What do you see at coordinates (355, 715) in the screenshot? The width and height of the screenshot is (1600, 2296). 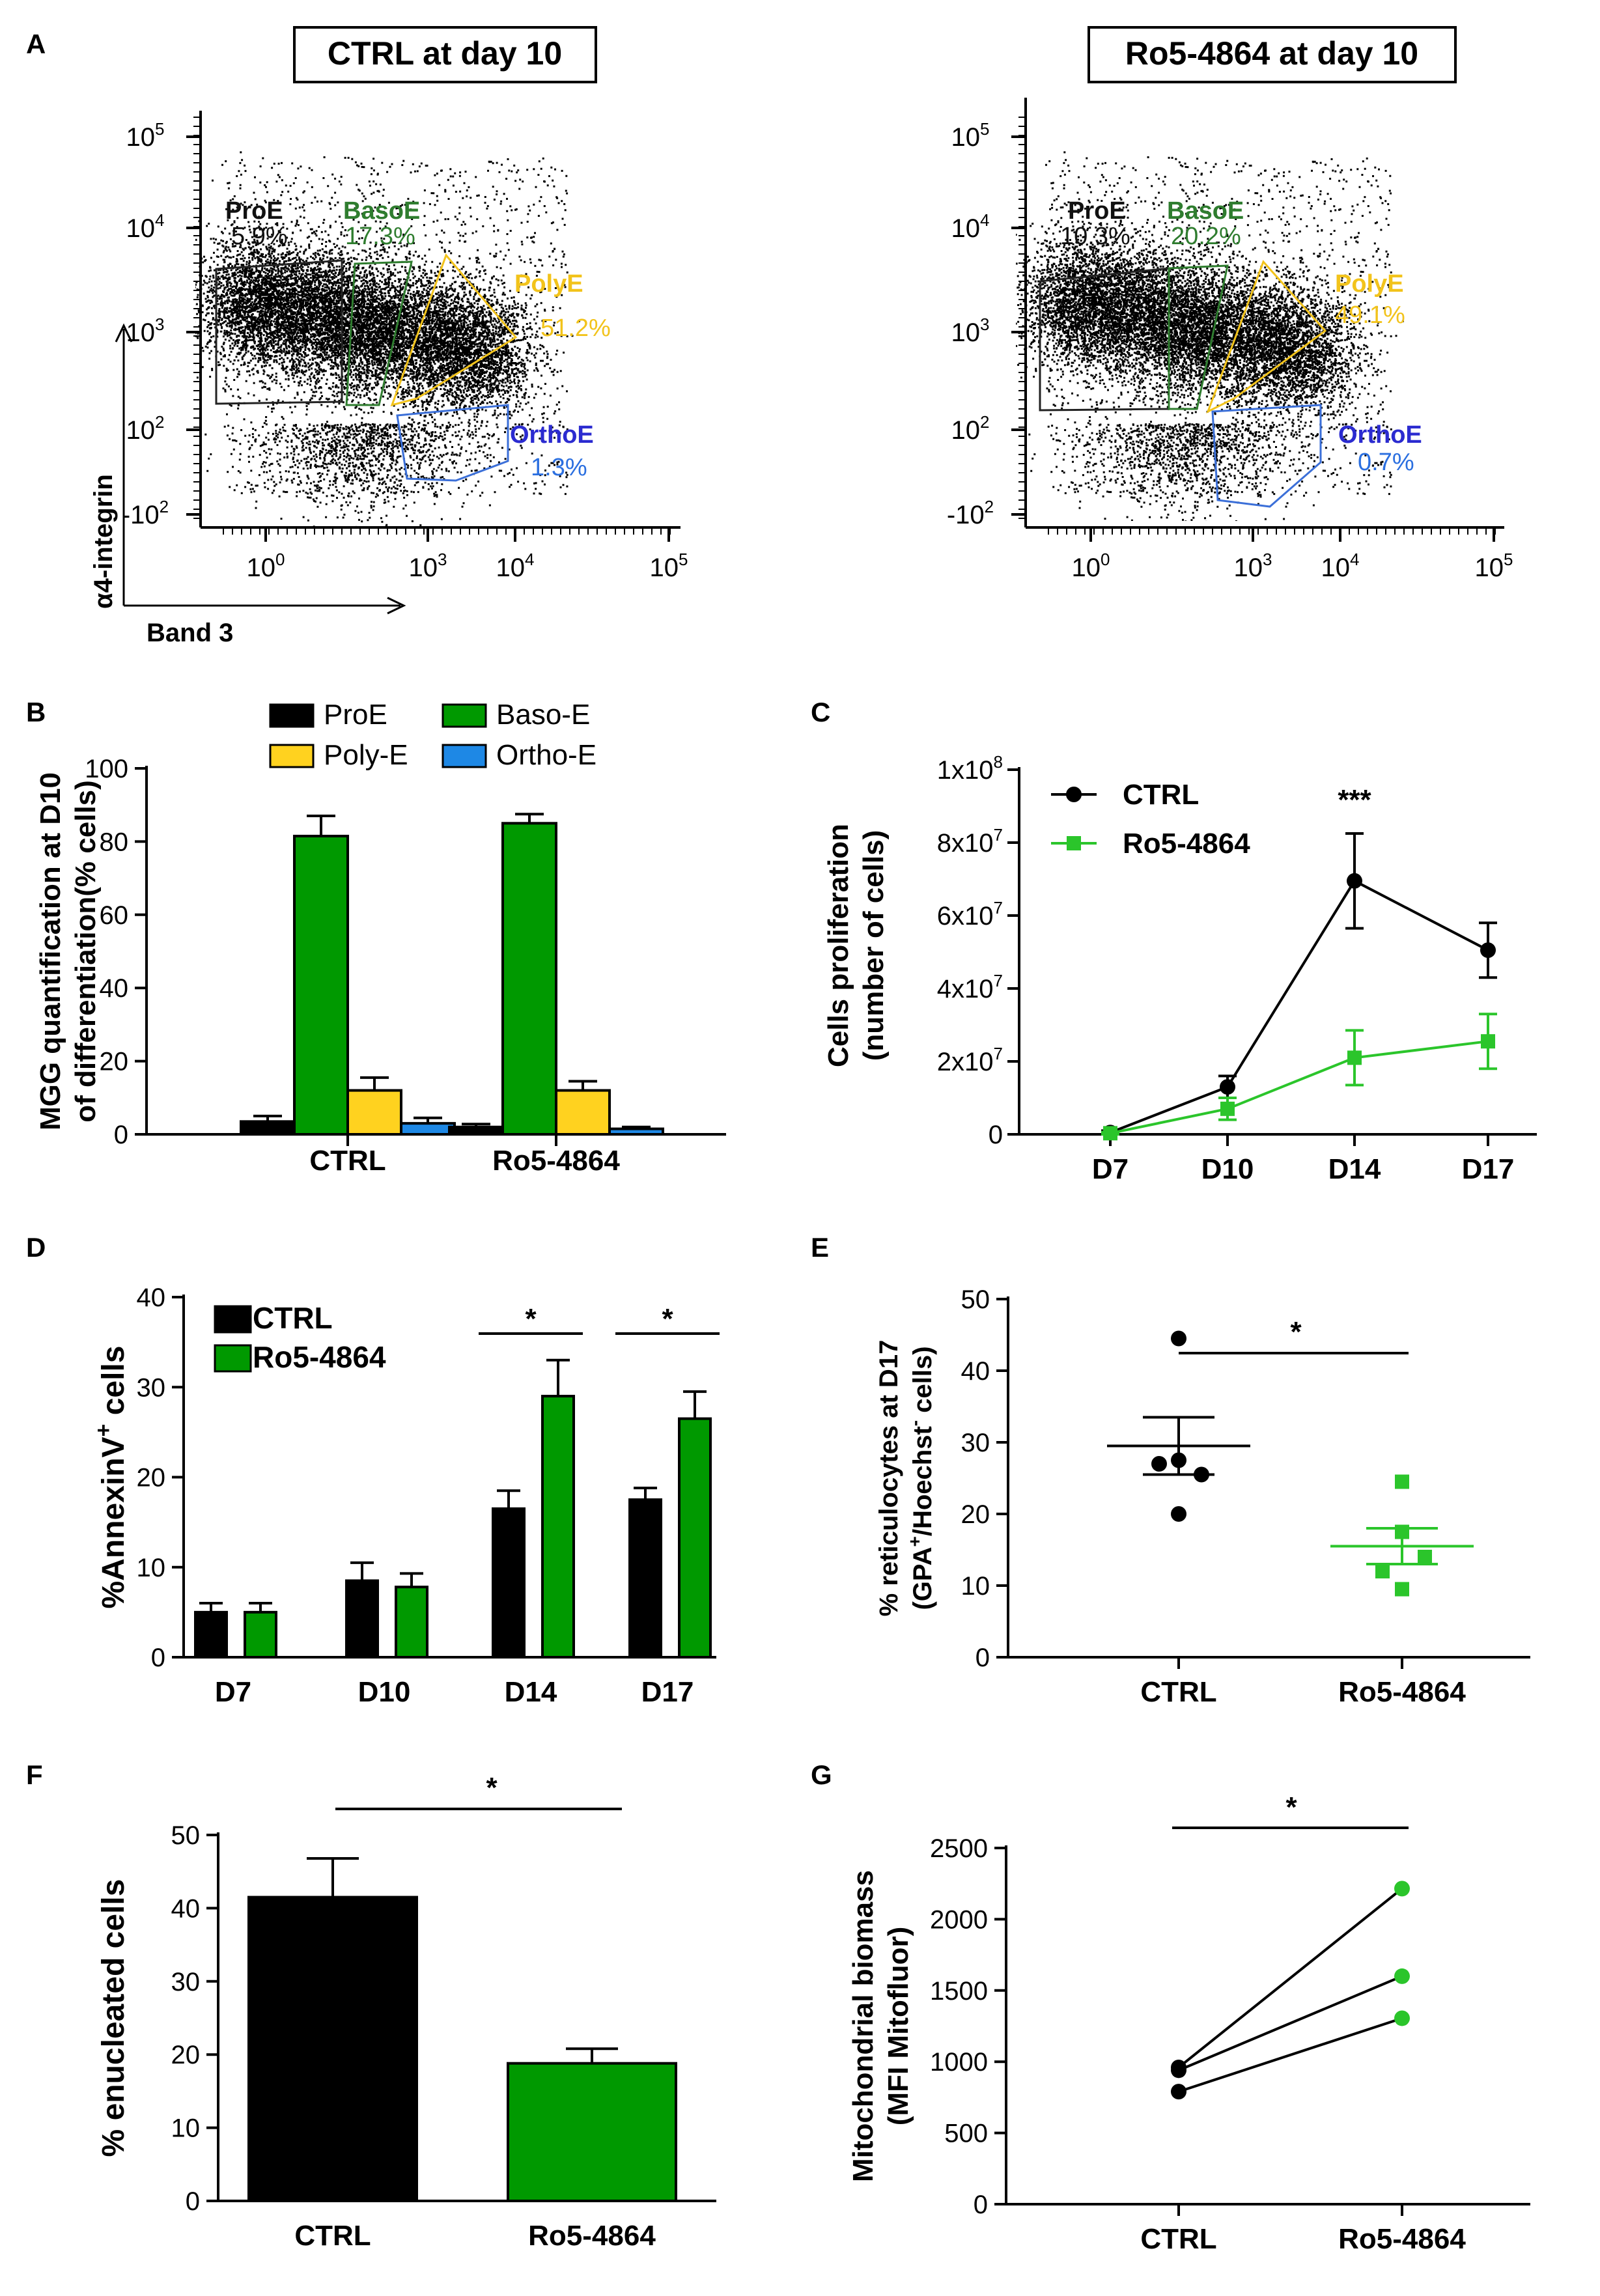 I see `b-legend-label: ProE` at bounding box center [355, 715].